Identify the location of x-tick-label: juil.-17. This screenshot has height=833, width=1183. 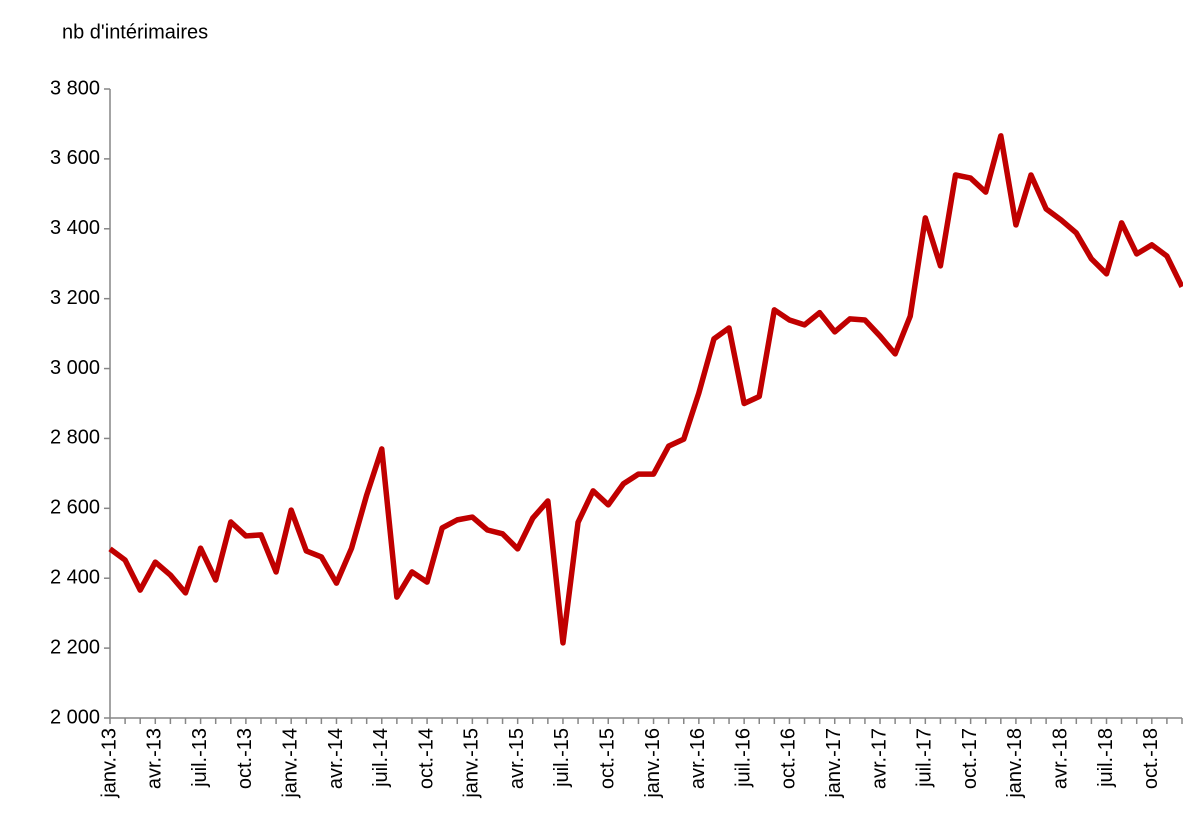
(925, 758).